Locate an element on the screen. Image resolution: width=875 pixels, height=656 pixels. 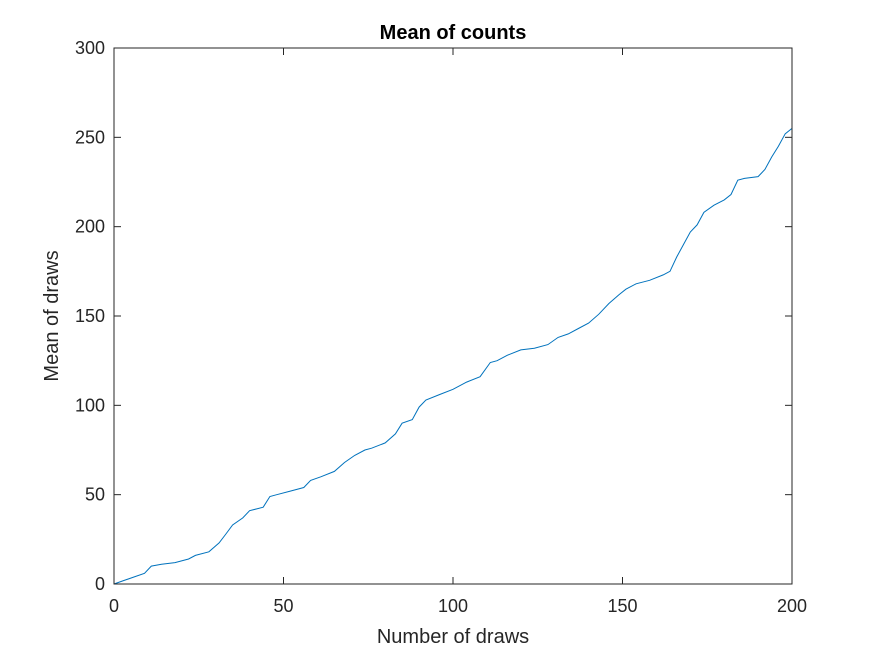
x-tick-label: 0 is located at coordinates (114, 606).